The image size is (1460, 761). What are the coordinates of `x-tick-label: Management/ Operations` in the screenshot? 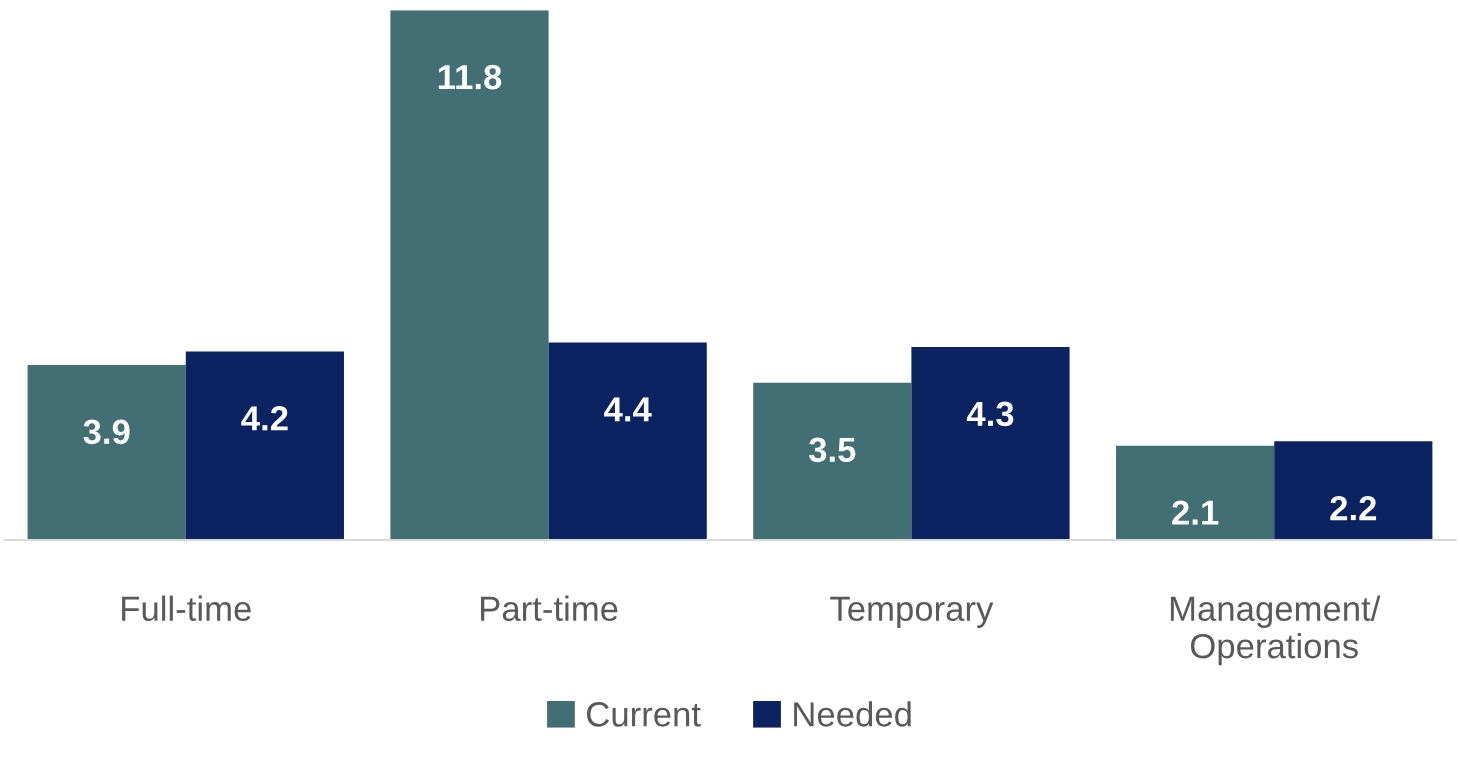 It's located at (1275, 630).